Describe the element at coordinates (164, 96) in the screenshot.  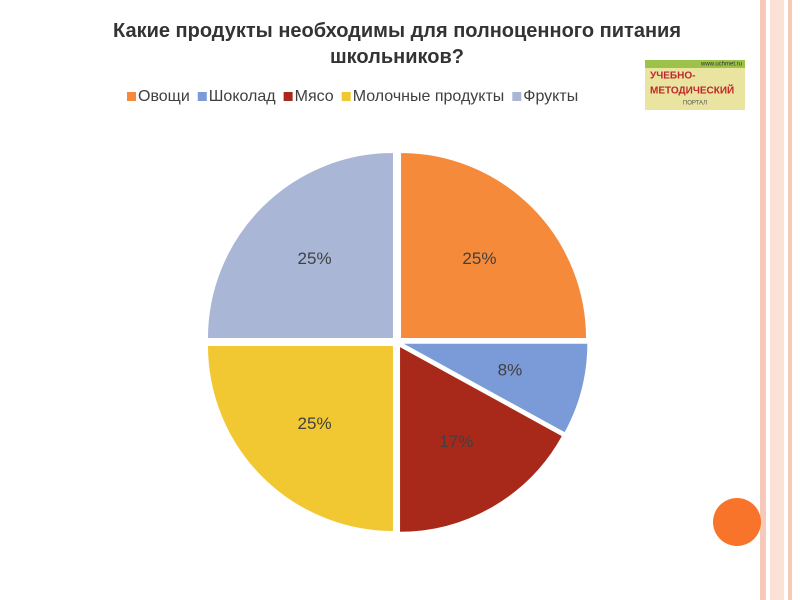
I see `legend-label: Овощи` at that location.